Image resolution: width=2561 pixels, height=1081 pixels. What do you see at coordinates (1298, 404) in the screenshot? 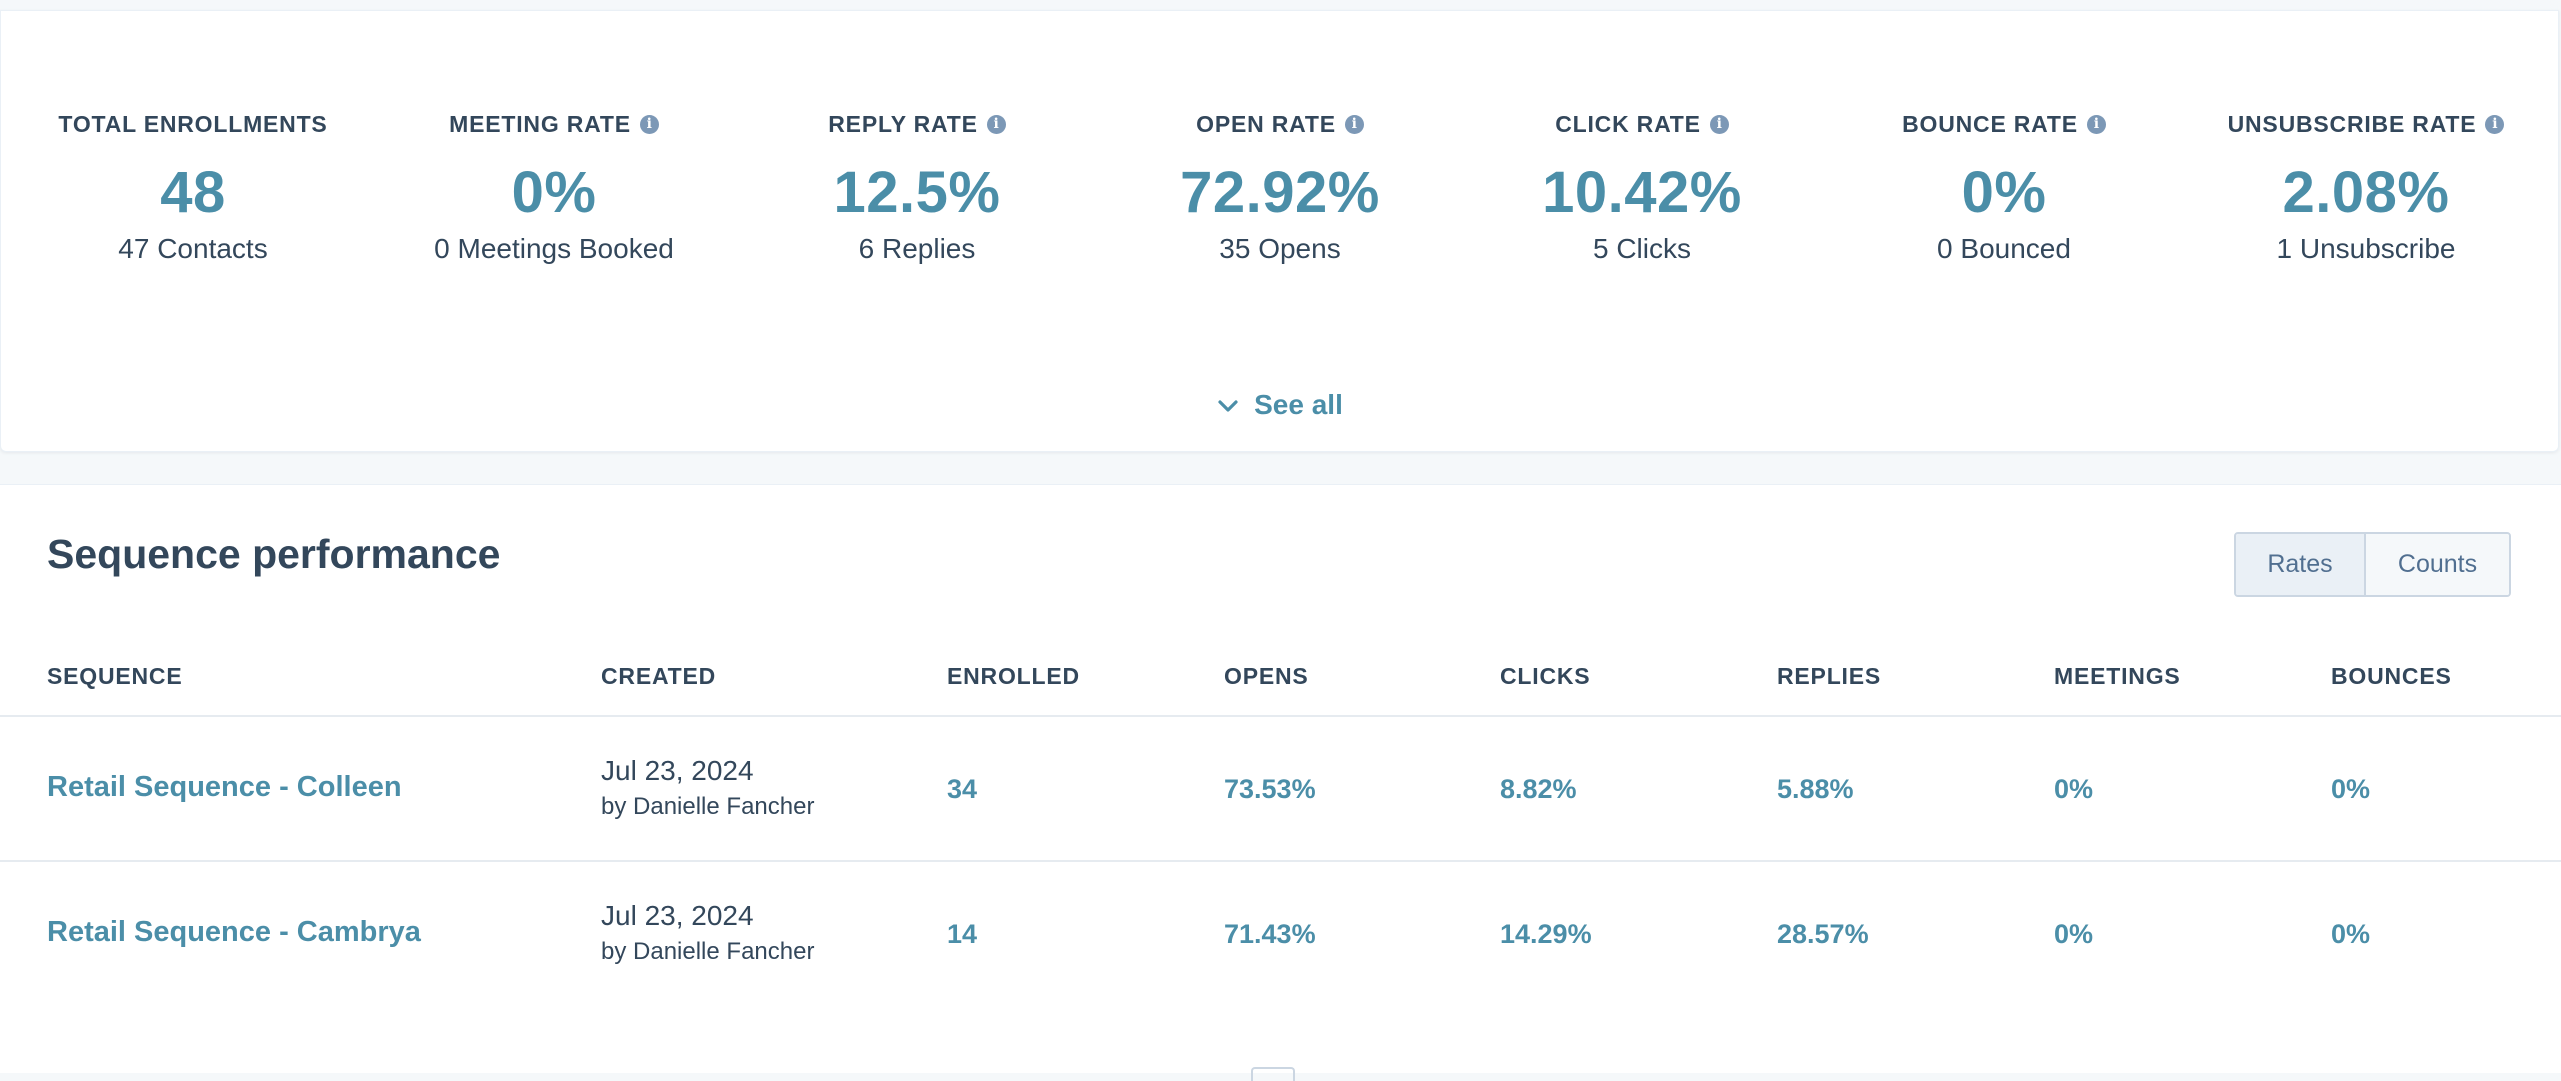
I see `see-all-label: See all` at bounding box center [1298, 404].